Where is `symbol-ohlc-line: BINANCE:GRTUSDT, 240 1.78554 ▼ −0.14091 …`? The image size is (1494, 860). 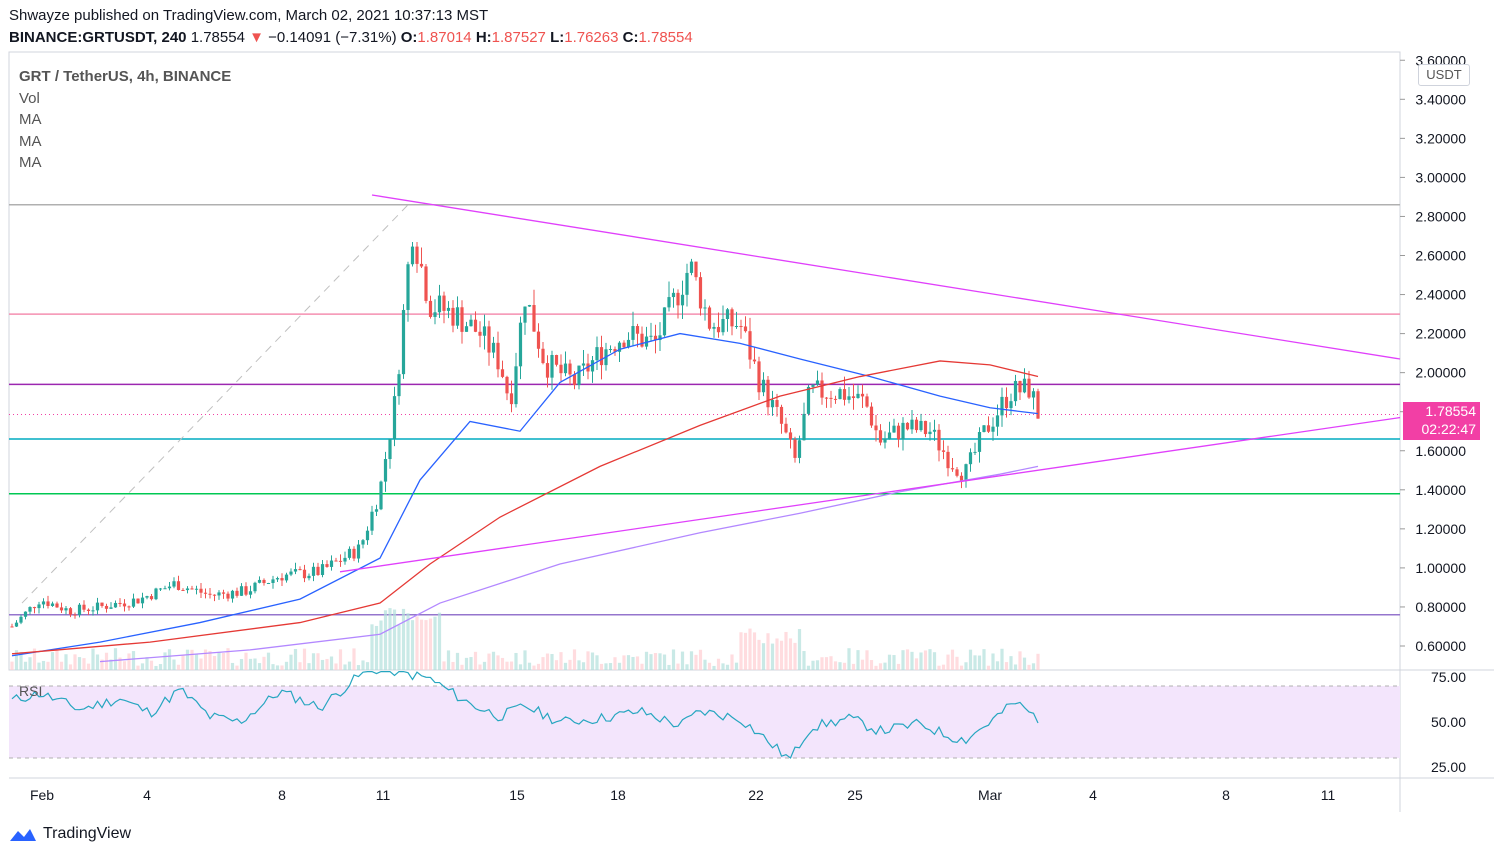
symbol-ohlc-line: BINANCE:GRTUSDT, 240 1.78554 ▼ −0.14091 … is located at coordinates (351, 37).